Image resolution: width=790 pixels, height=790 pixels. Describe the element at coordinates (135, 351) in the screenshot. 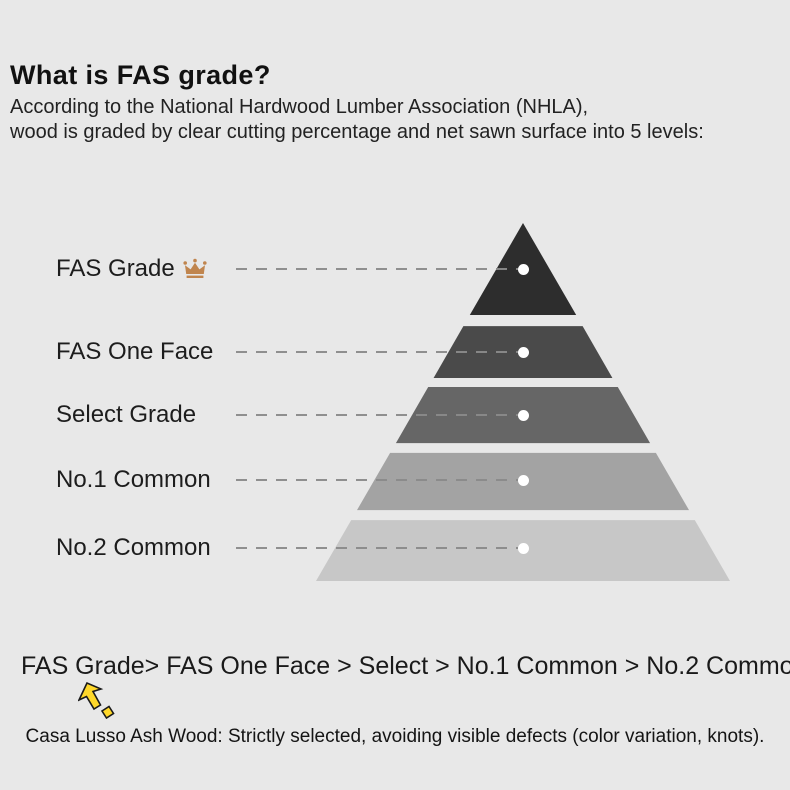

I see `grade-label-text: FAS One Face` at that location.